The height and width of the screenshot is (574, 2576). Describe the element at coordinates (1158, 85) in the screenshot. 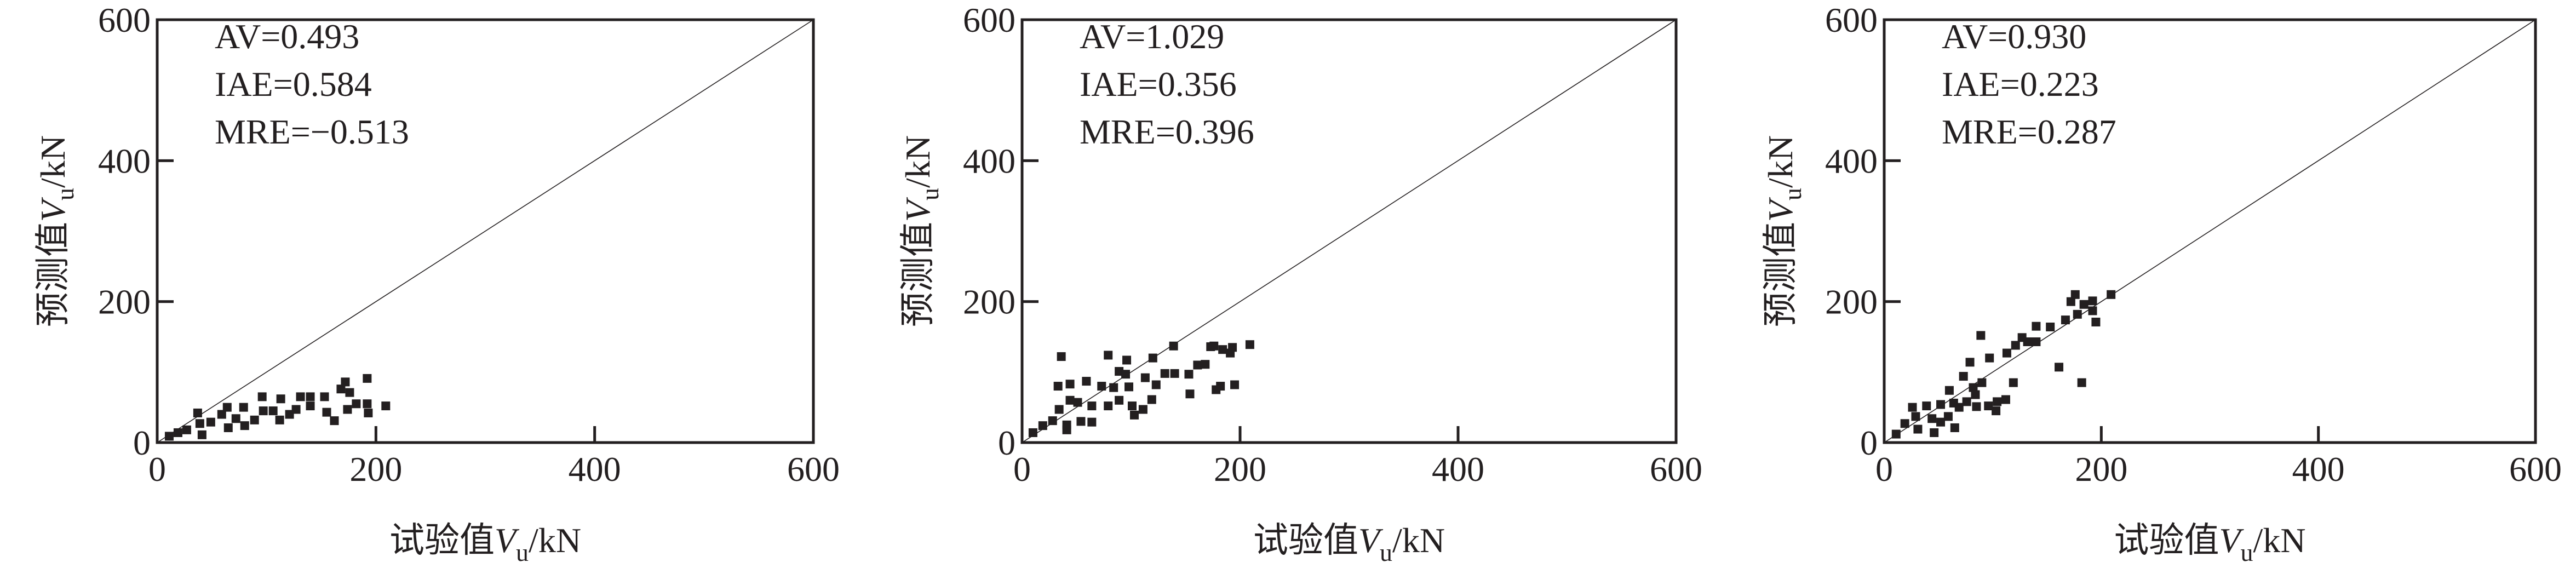

I see `stat-annotation: IAE=0.356` at that location.